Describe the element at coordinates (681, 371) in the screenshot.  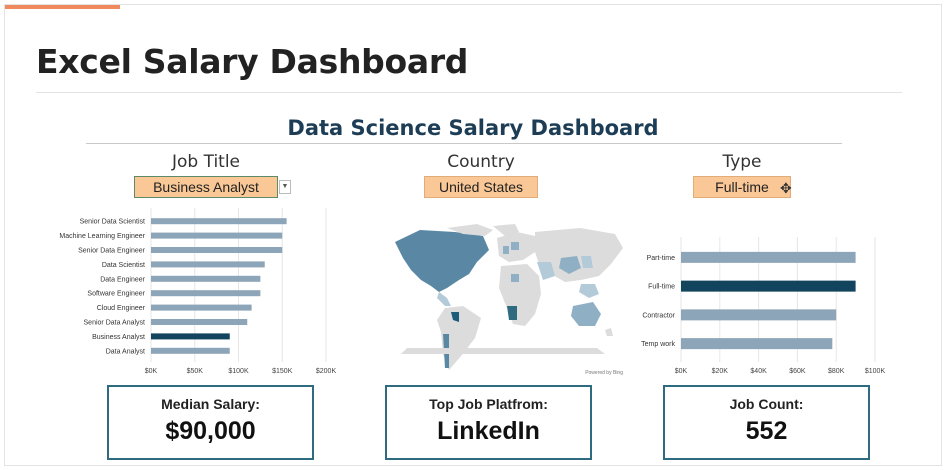
I see `type-chart-tick-label: $0K` at that location.